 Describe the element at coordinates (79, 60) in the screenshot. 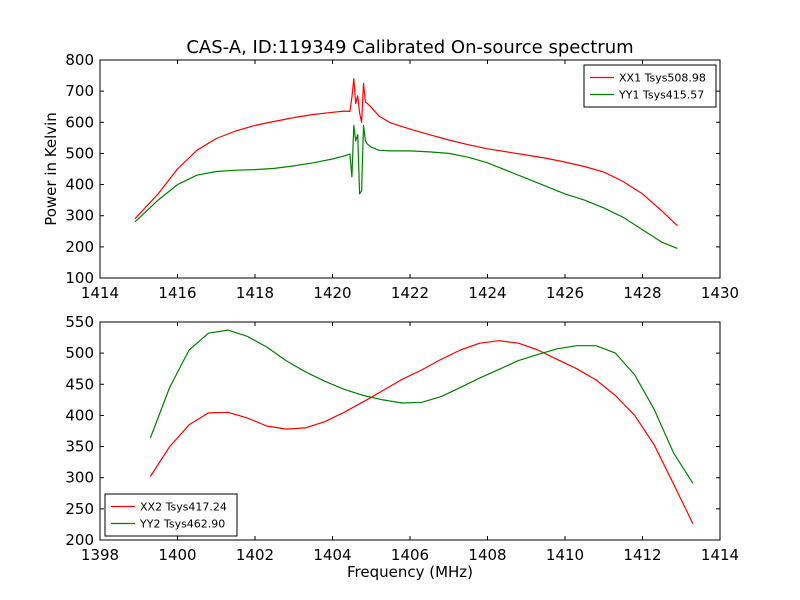

I see `y-tick-label: 800` at that location.